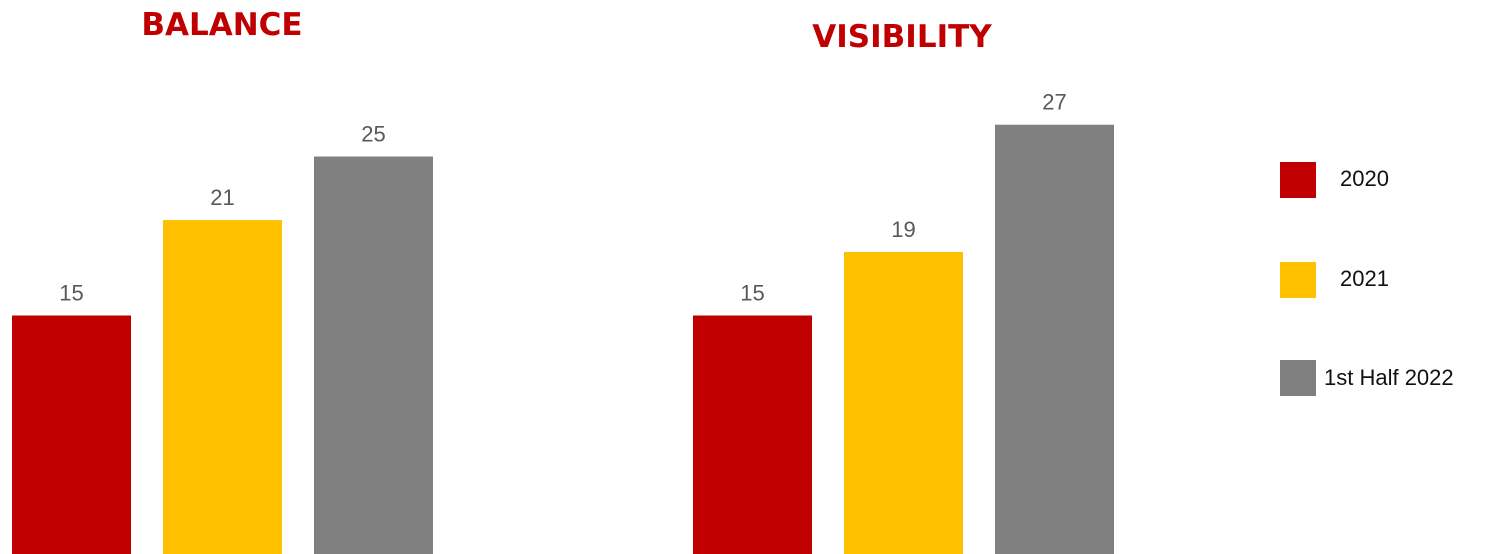 This screenshot has height=554, width=1493. What do you see at coordinates (222, 387) in the screenshot?
I see `balance-bar-2021` at bounding box center [222, 387].